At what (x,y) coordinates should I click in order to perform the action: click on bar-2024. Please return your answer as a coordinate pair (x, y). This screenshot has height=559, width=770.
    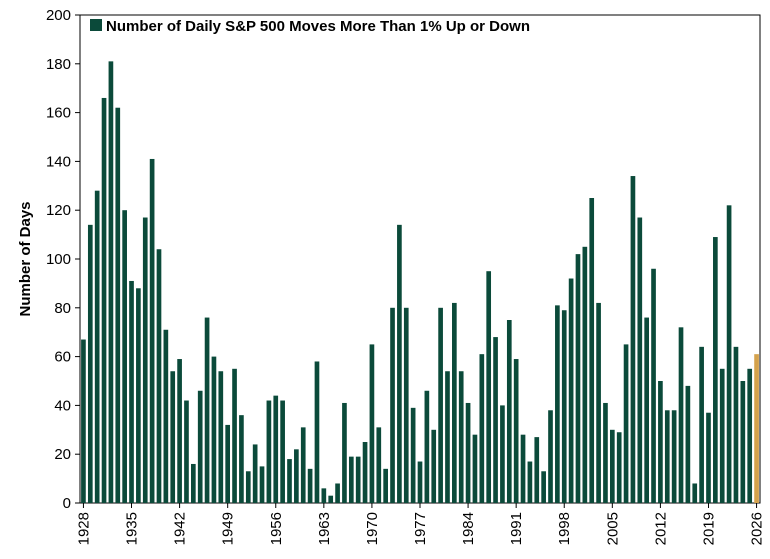
    Looking at the image, I should click on (743, 442).